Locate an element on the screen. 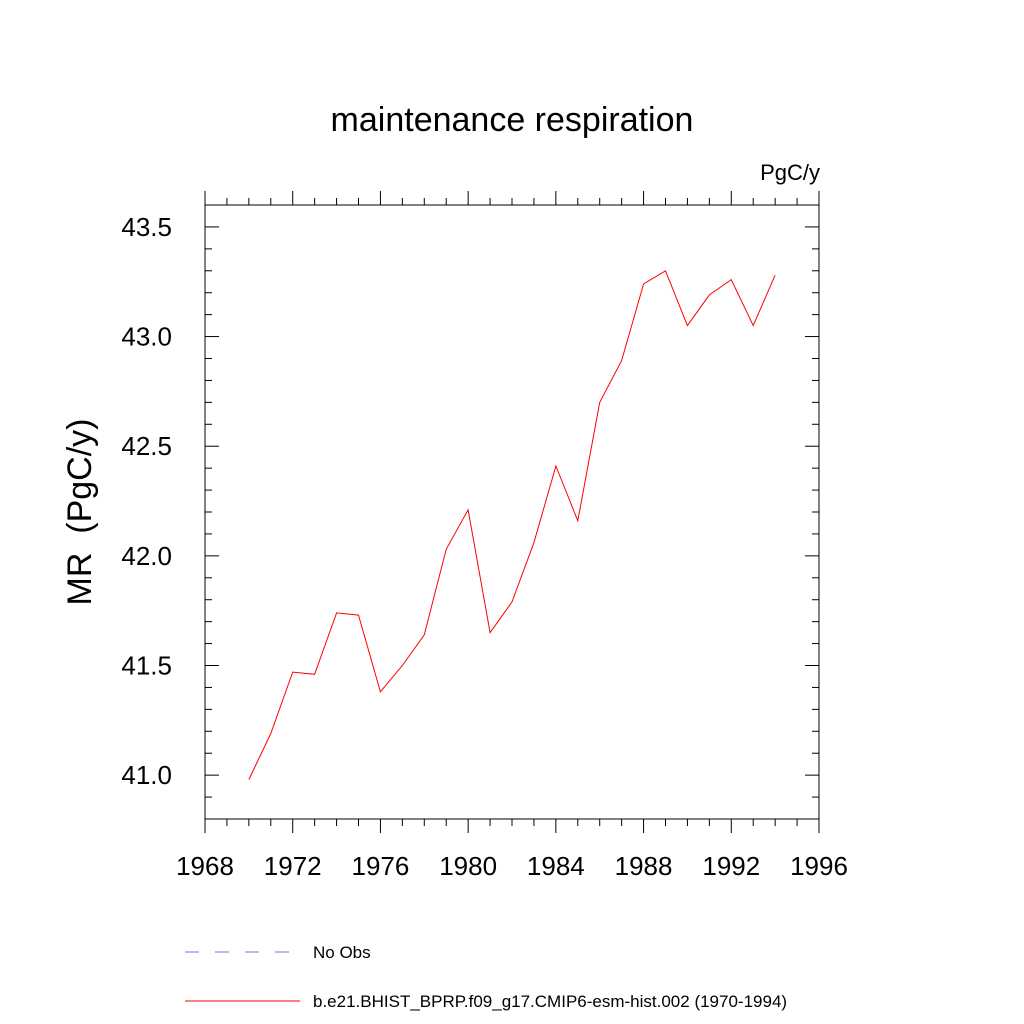 The width and height of the screenshot is (1024, 1024). y-tick-label: 43.5 is located at coordinates (146, 227).